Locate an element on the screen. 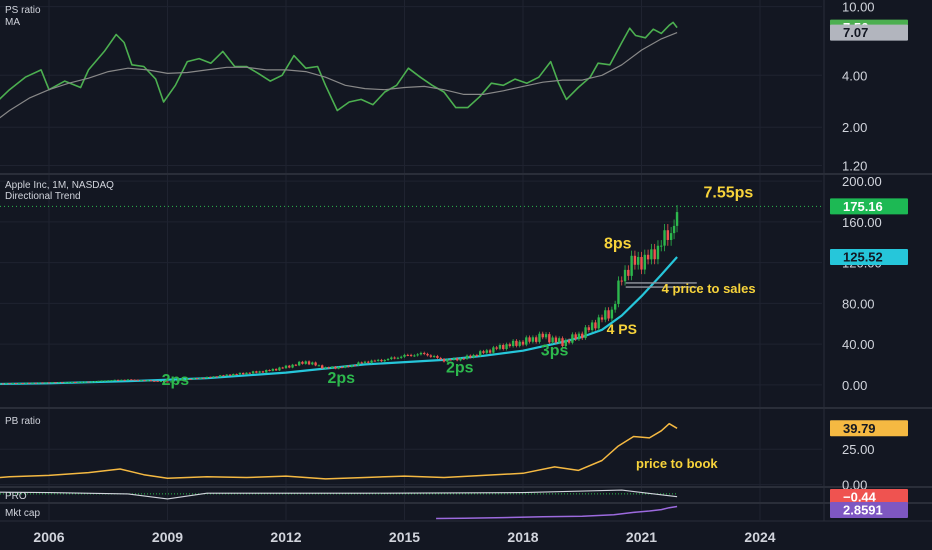 The width and height of the screenshot is (932, 550). price-panel-title: Apple Inc, 1M, NASDAQ is located at coordinates (59, 185).